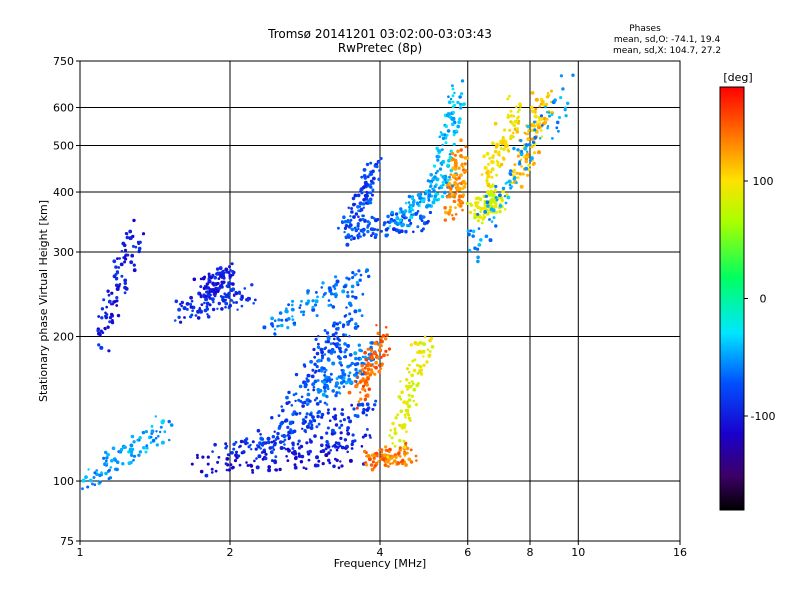 The height and width of the screenshot is (600, 800). Describe the element at coordinates (66, 301) in the screenshot. I see `y-axis: 75 100 200 300 400 500 600 750` at that location.